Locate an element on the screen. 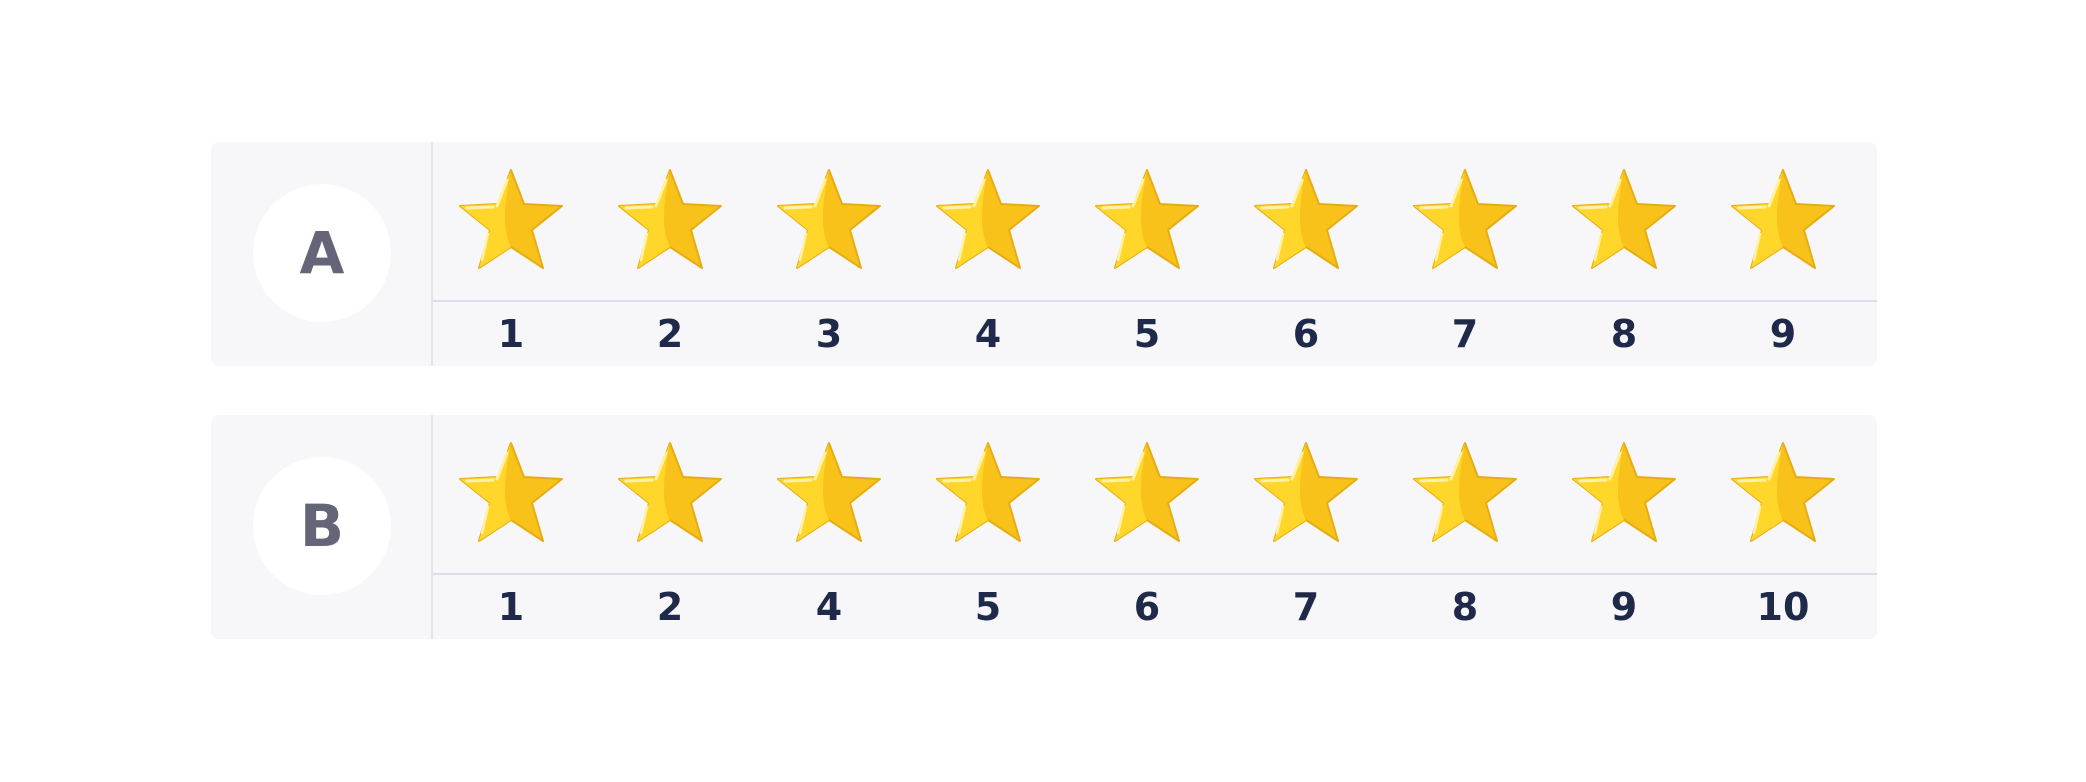 This screenshot has width=2086, height=782. number-a-3: 3 is located at coordinates (829, 334).